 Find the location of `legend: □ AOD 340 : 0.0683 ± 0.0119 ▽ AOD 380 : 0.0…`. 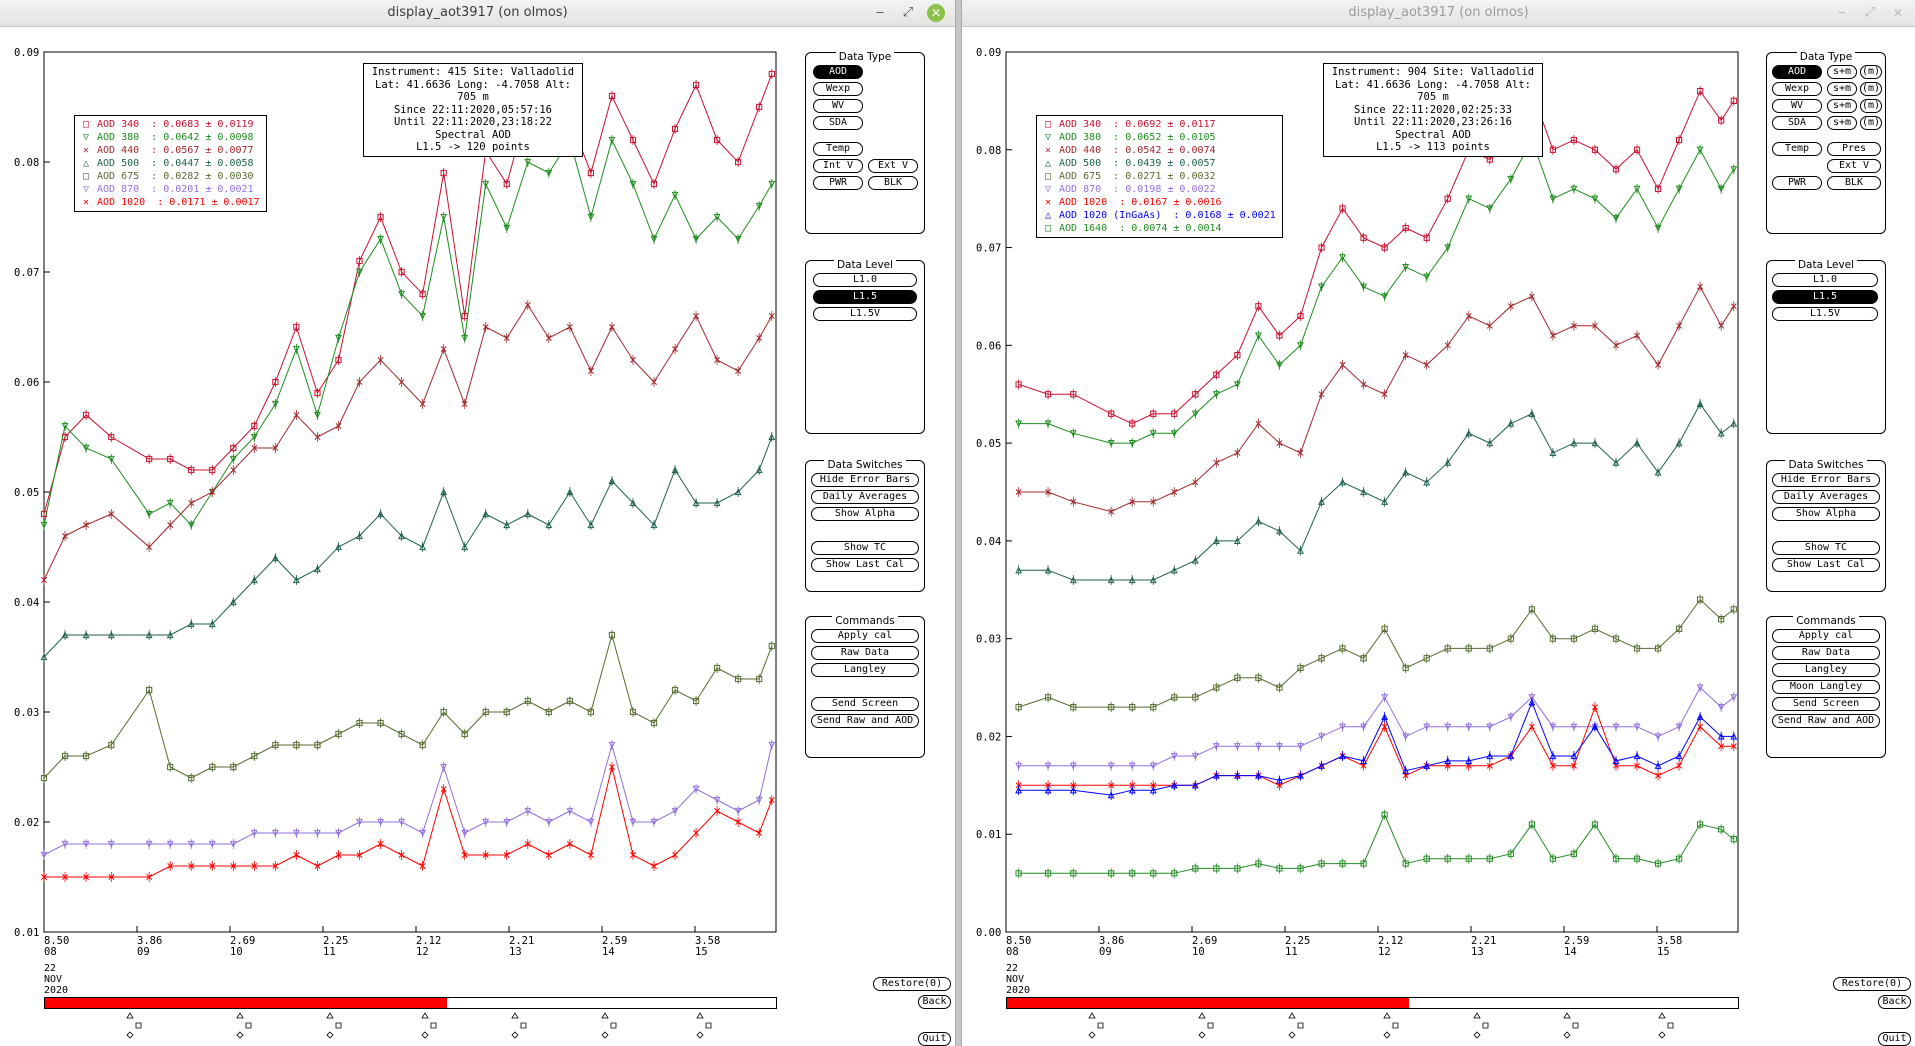

legend: □ AOD 340 : 0.0683 ± 0.0119 ▽ AOD 380 : 0.0… is located at coordinates (170, 163).